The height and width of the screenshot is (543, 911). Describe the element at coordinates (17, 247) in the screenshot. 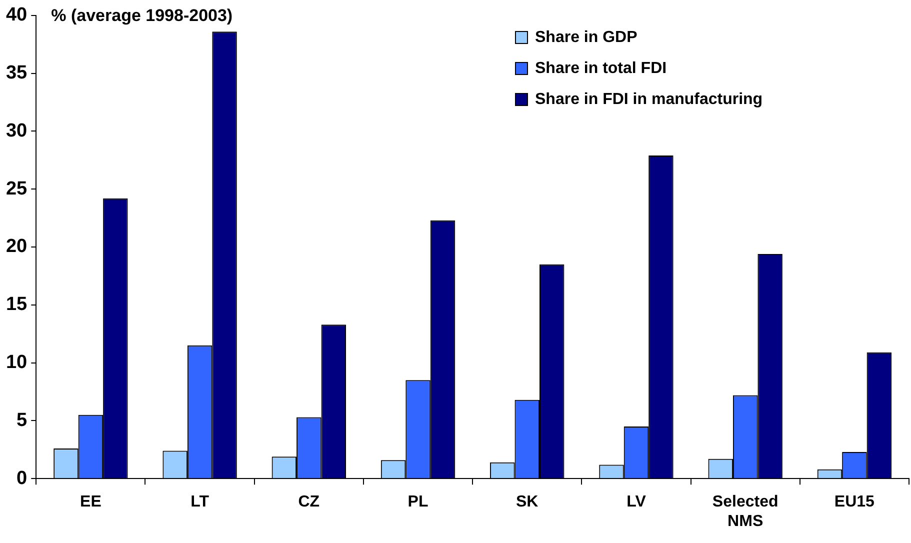

I see `y-tick-label: 20` at that location.